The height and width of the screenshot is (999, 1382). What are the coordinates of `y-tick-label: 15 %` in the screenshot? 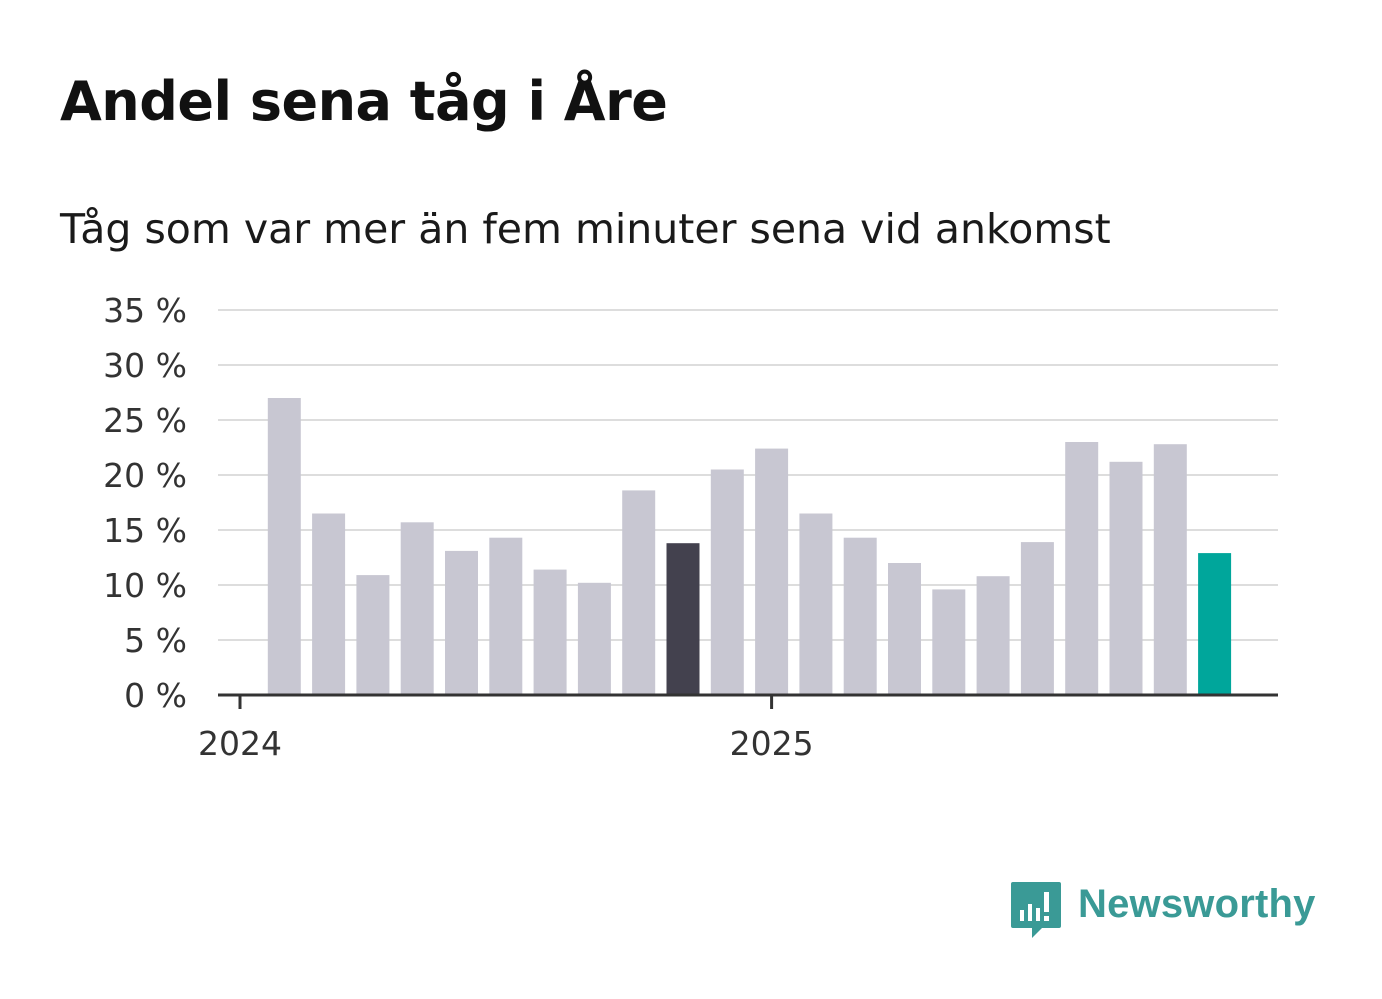 It's located at (145, 530).